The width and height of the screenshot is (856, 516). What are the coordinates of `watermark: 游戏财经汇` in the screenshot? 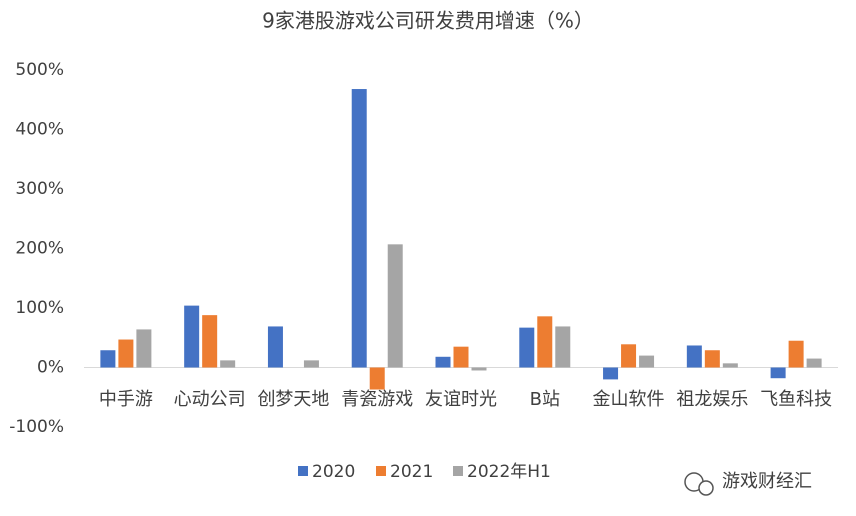 It's located at (748, 483).